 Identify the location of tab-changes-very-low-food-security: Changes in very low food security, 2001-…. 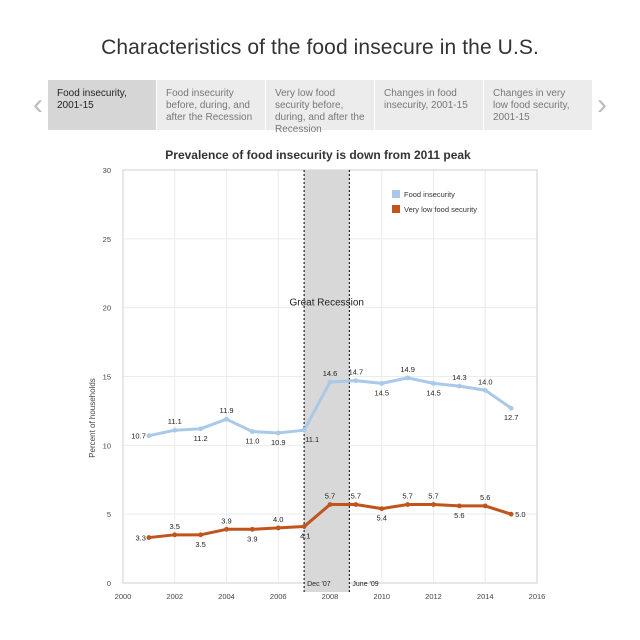
(538, 105).